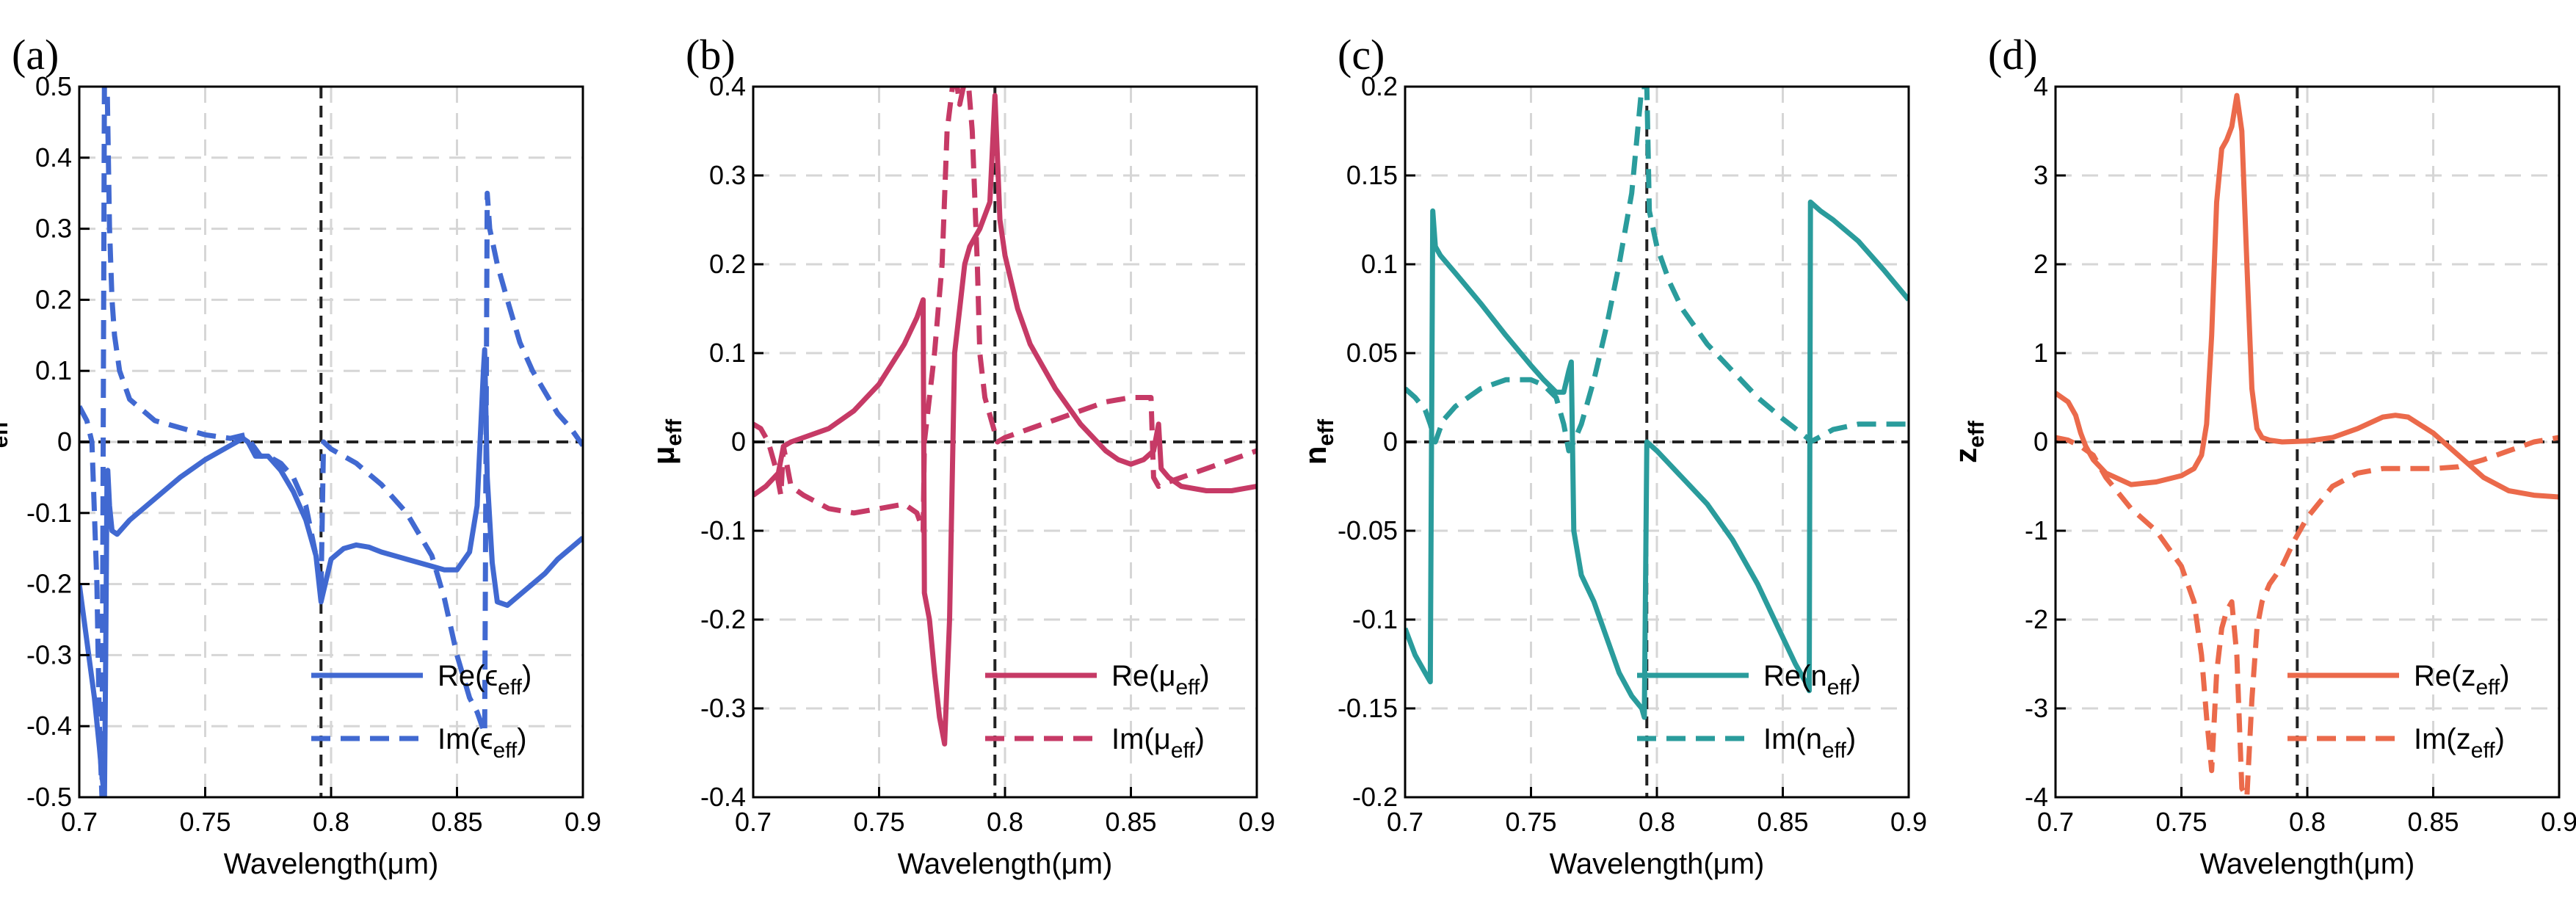 The width and height of the screenshot is (2576, 900). I want to click on legend-label: Re(μeff), so click(1161, 680).